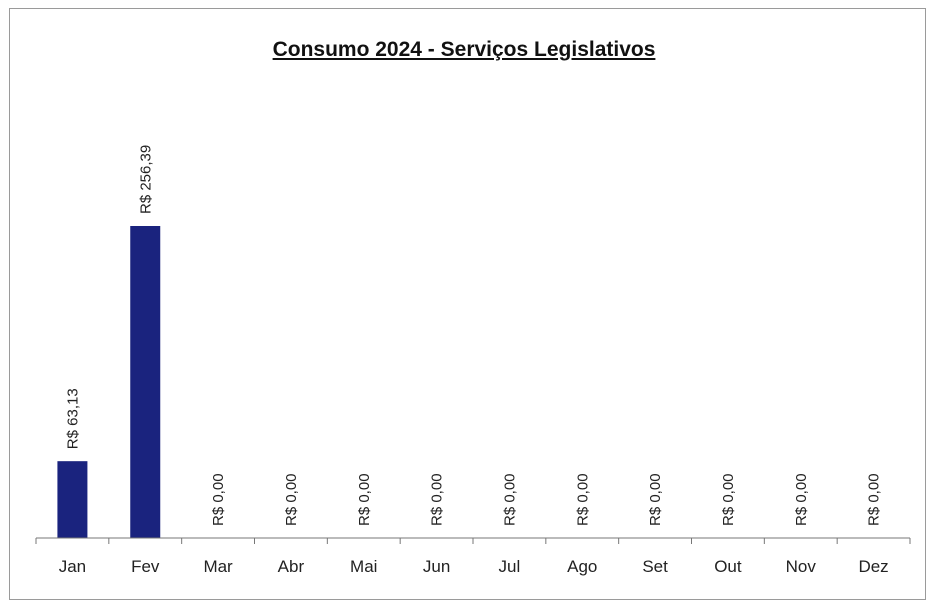 This screenshot has width=928, height=603. What do you see at coordinates (109, 382) in the screenshot?
I see `bars-group` at bounding box center [109, 382].